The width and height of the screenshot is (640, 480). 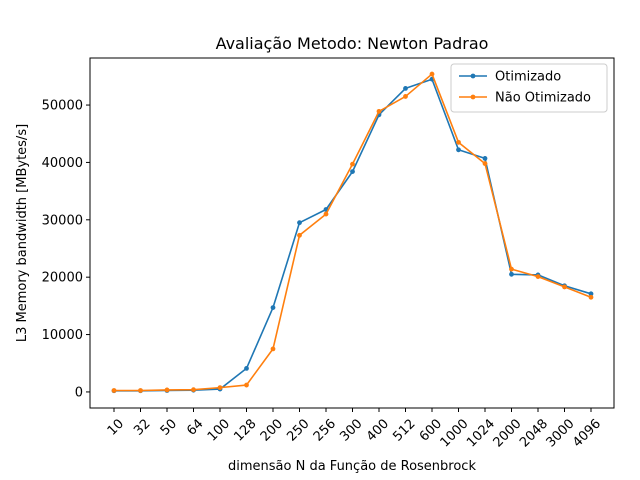 What do you see at coordinates (534, 433) in the screenshot?
I see `x-tick-label: 2048` at bounding box center [534, 433].